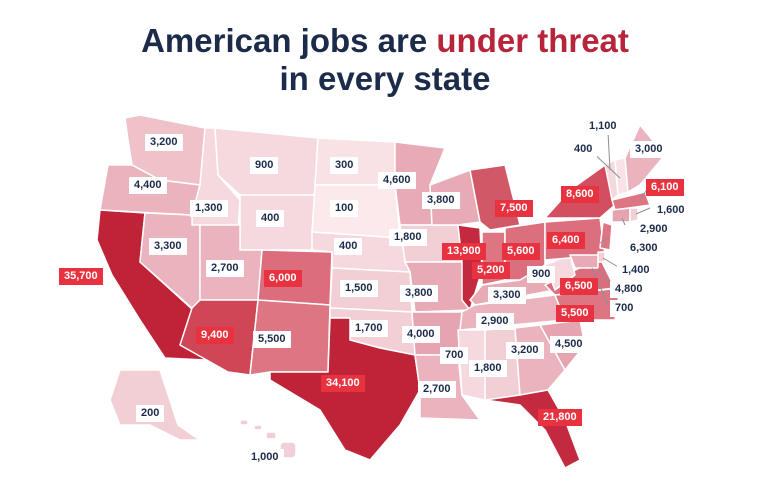 Image resolution: width=770 pixels, height=500 pixels. What do you see at coordinates (507, 295) in the screenshot?
I see `value-label-KY: 3,300` at bounding box center [507, 295].